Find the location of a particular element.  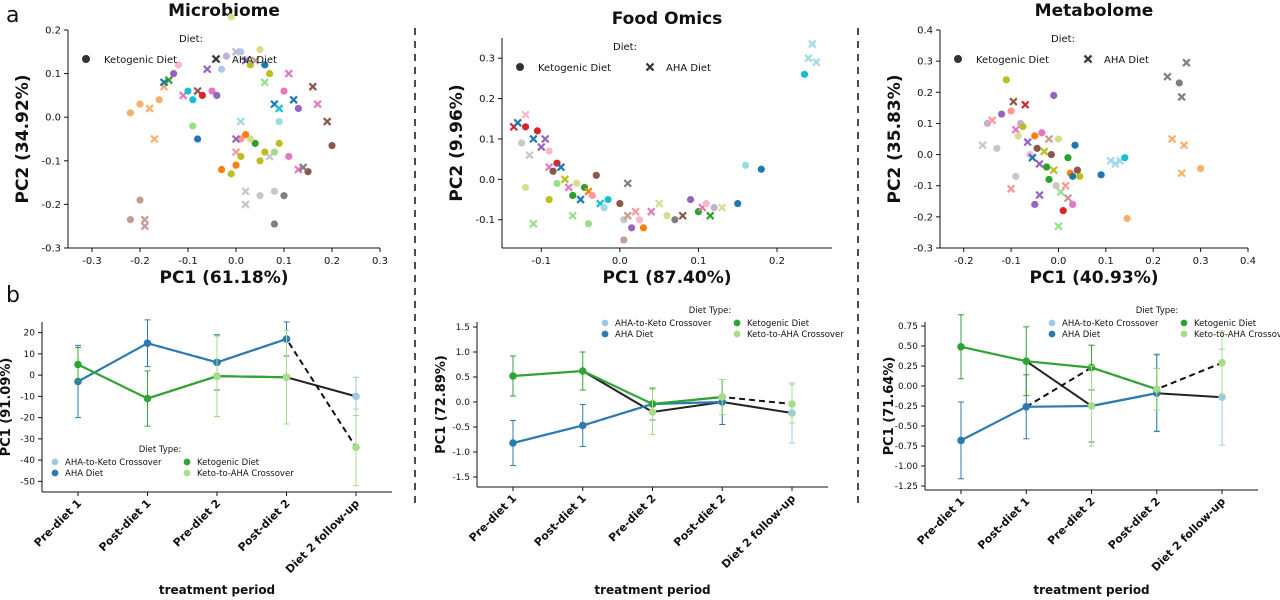

panel-label-b: b is located at coordinates (13, 295).